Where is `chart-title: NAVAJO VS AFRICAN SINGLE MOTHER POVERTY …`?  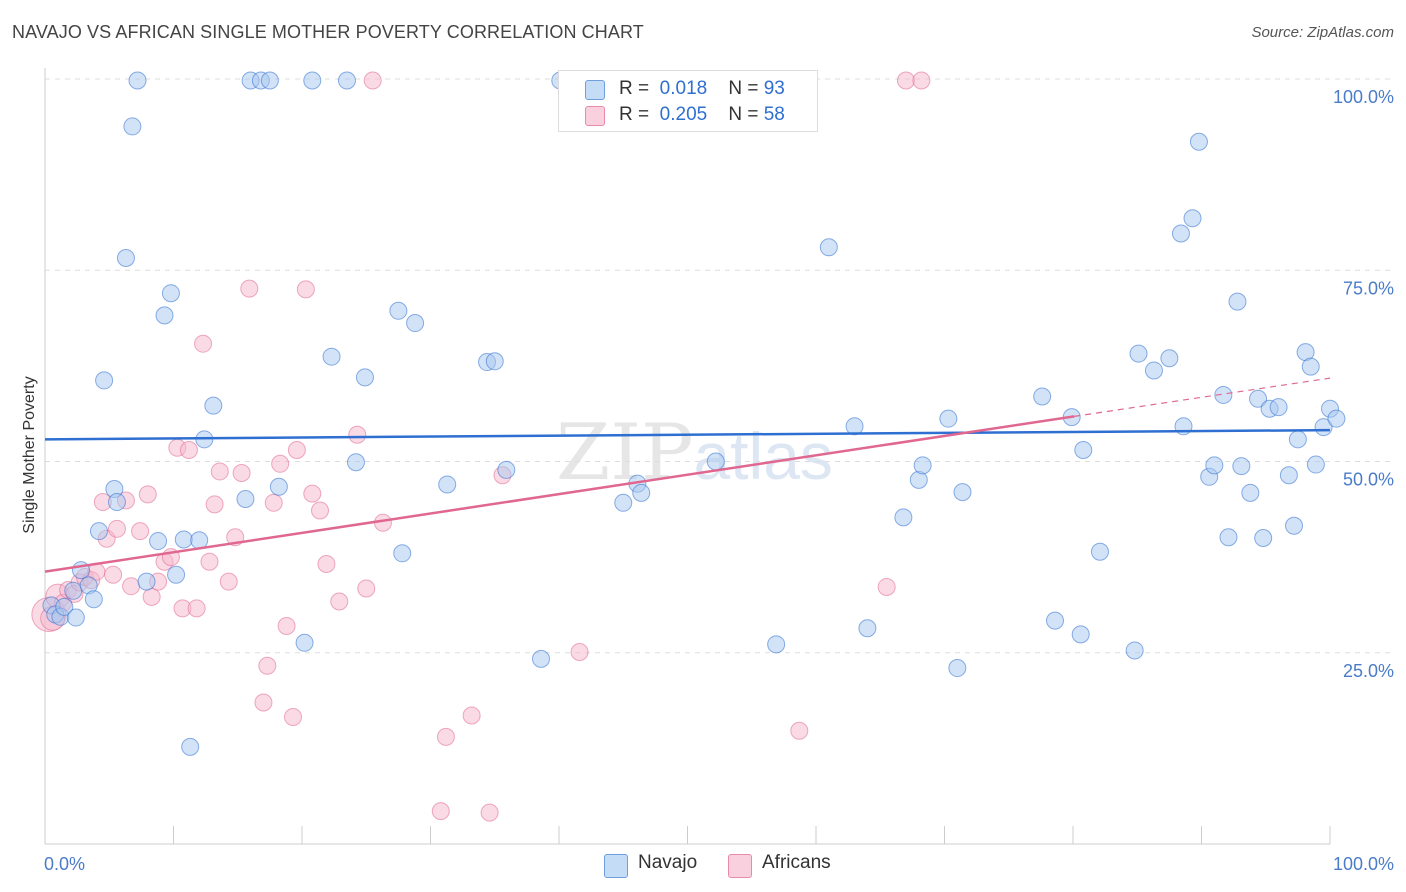
chart-title: NAVAJO VS AFRICAN SINGLE MOTHER POVERTY … is located at coordinates (328, 32).